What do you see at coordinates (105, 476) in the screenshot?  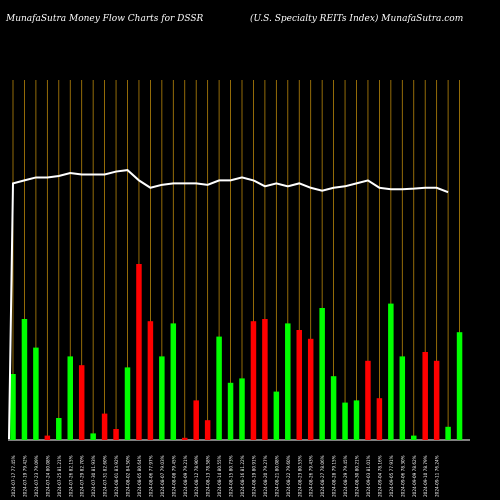 I see `x-tick-label: 2024-07-31 82.60%` at bounding box center [105, 476].